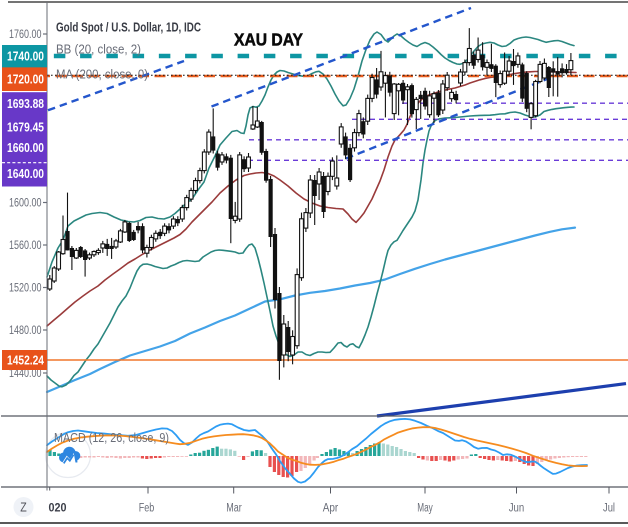 The width and height of the screenshot is (628, 527). What do you see at coordinates (25, 128) in the screenshot?
I see `svg-text: 1679.45` at bounding box center [25, 128].